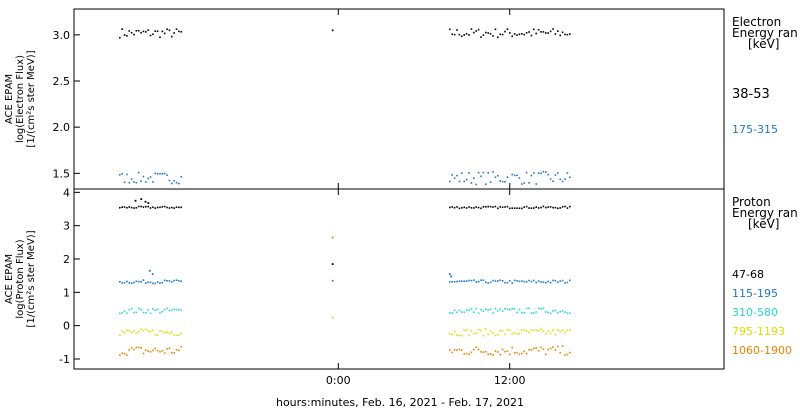  What do you see at coordinates (751, 94) in the screenshot?
I see `legend-entry: 38-53` at bounding box center [751, 94].